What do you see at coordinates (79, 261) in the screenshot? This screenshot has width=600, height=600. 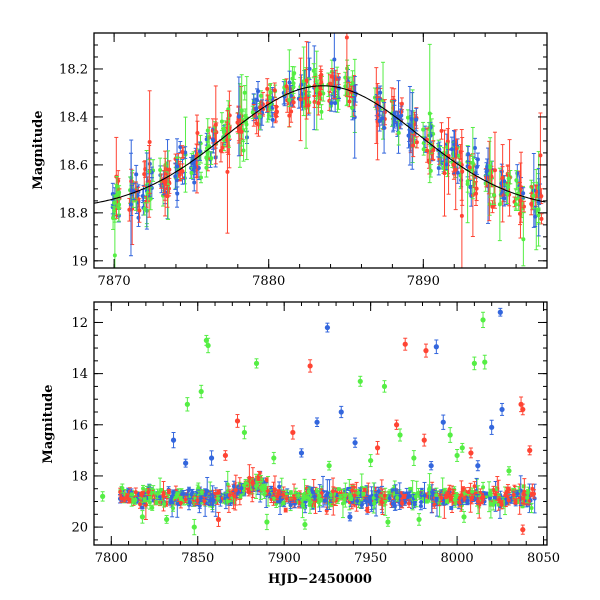 I see `top-panel-y-tick-label: 19` at bounding box center [79, 261].